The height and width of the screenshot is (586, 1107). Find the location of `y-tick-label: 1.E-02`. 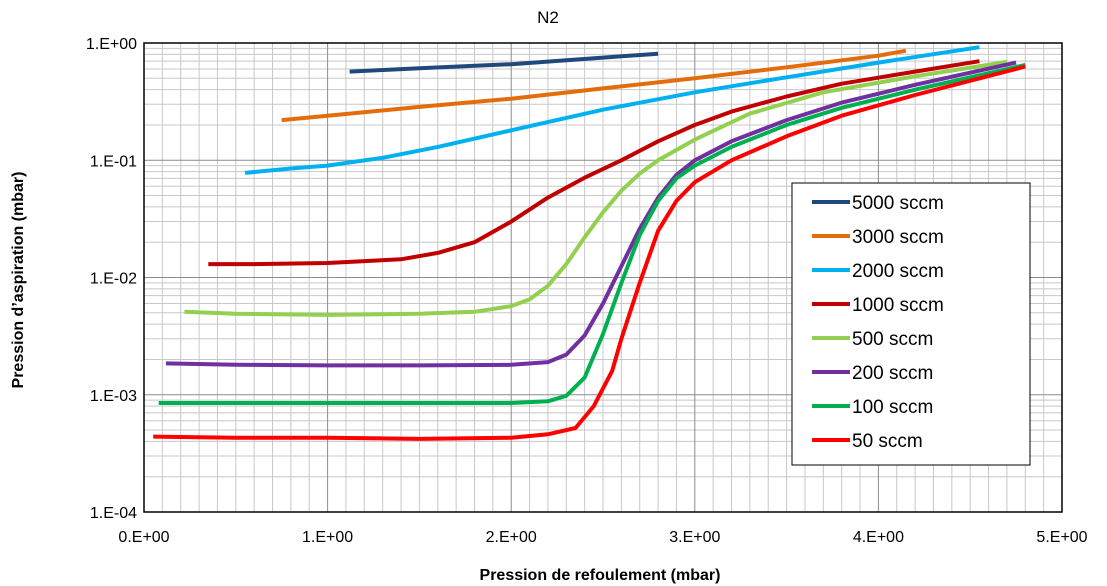

y-tick-label: 1.E-02 is located at coordinates (113, 279).